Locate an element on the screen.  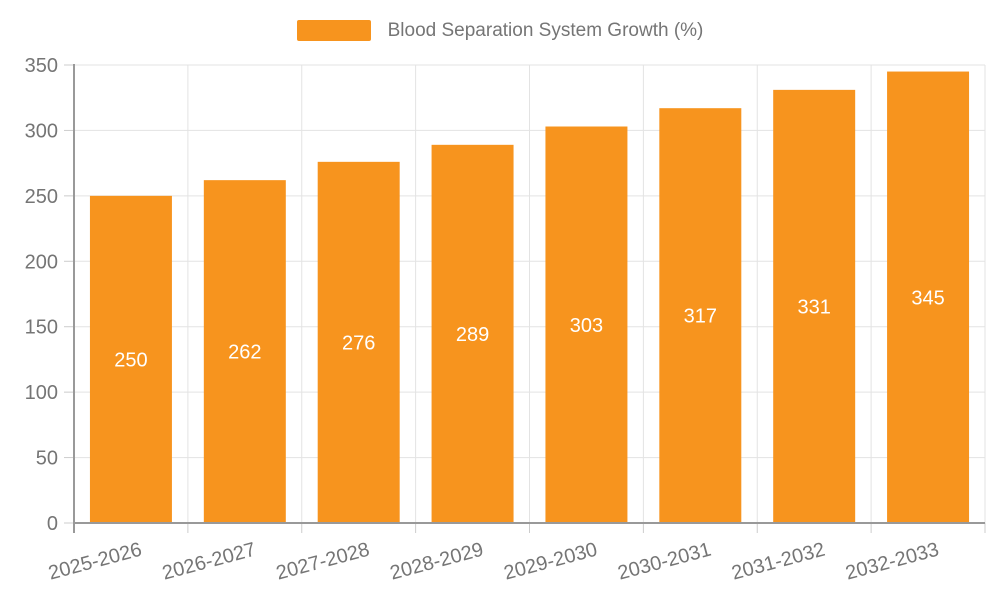
x-category-label: 2025-2026 is located at coordinates (95, 562).